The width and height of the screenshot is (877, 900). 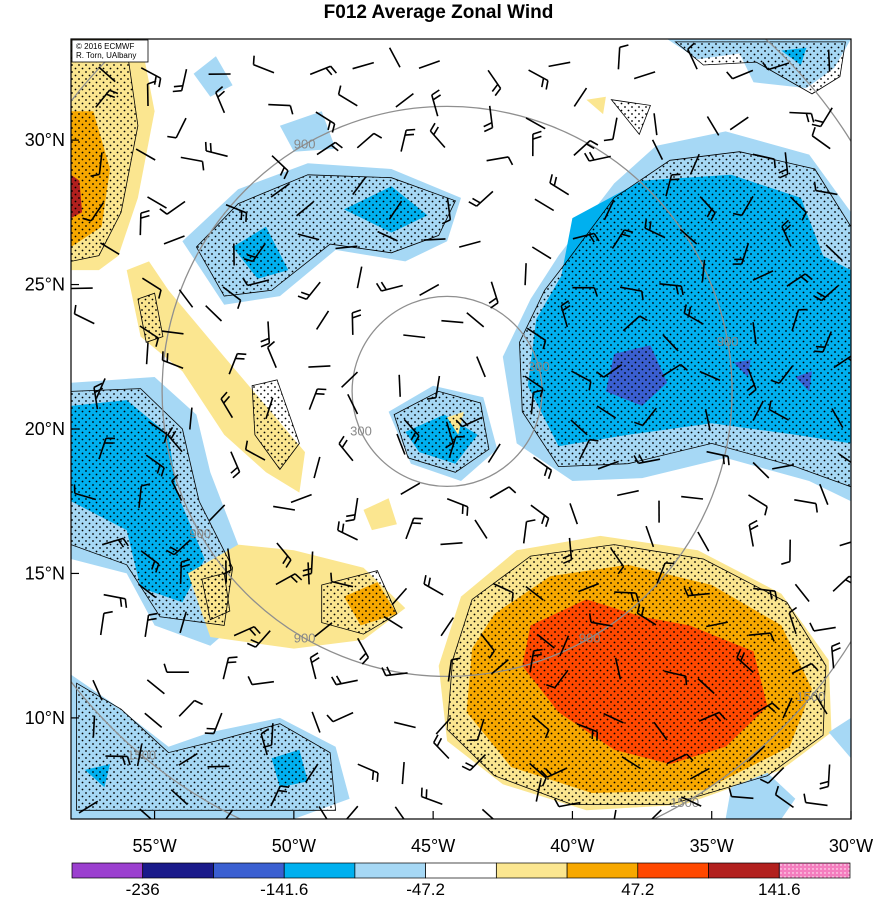 I want to click on range-ring-label: 300, so click(x=361, y=431).